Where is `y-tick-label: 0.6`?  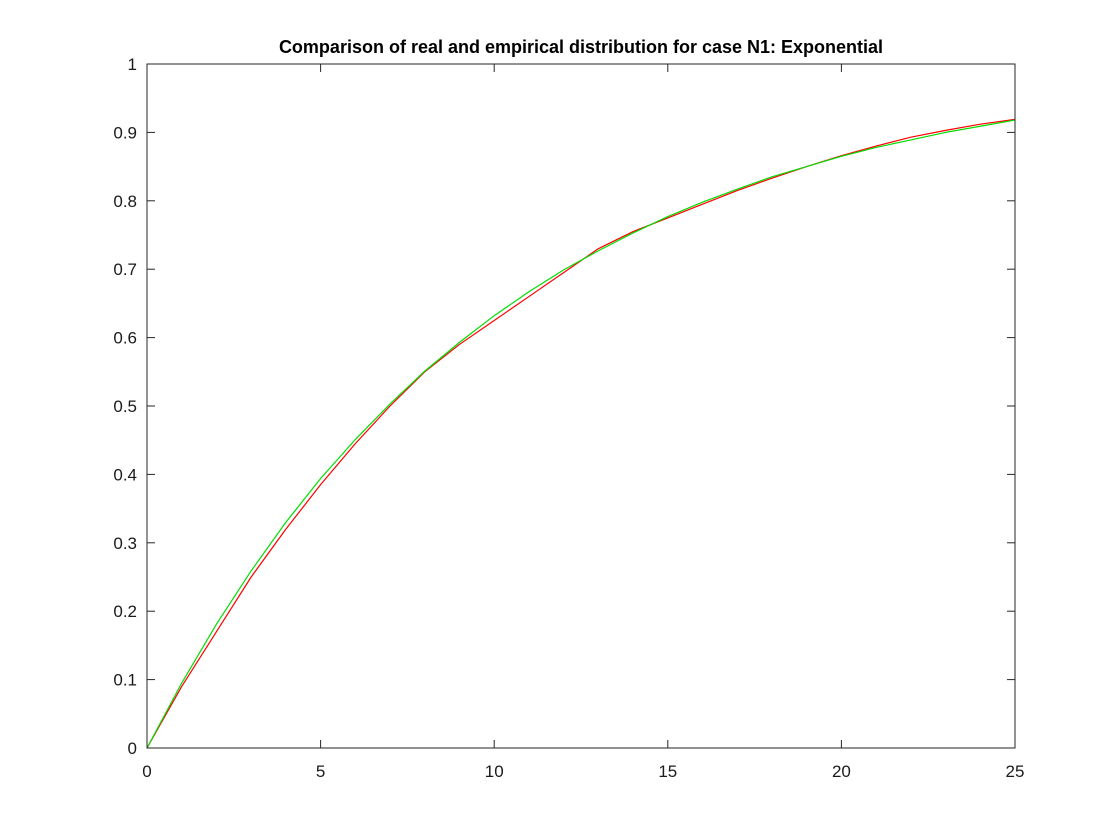 y-tick-label: 0.6 is located at coordinates (125, 338).